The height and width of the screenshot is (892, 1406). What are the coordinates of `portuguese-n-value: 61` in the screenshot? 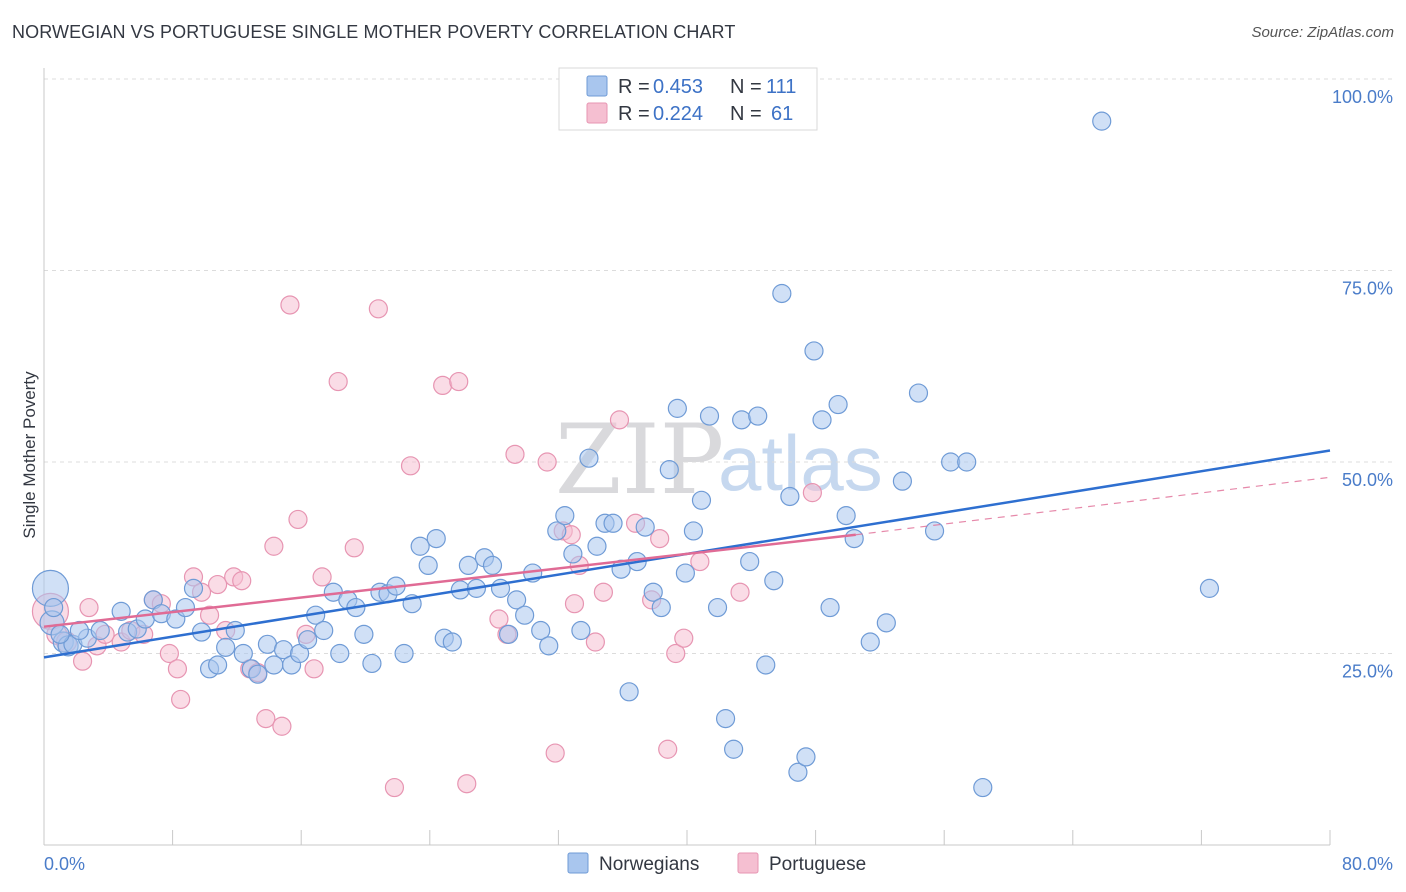 It's located at (782, 114).